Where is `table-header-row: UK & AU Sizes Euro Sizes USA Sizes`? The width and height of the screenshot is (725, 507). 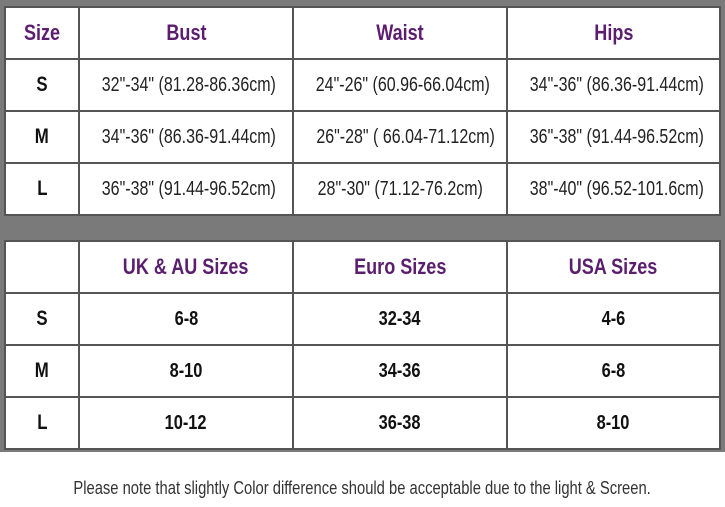
table-header-row: UK & AU Sizes Euro Sizes USA Sizes is located at coordinates (362, 267).